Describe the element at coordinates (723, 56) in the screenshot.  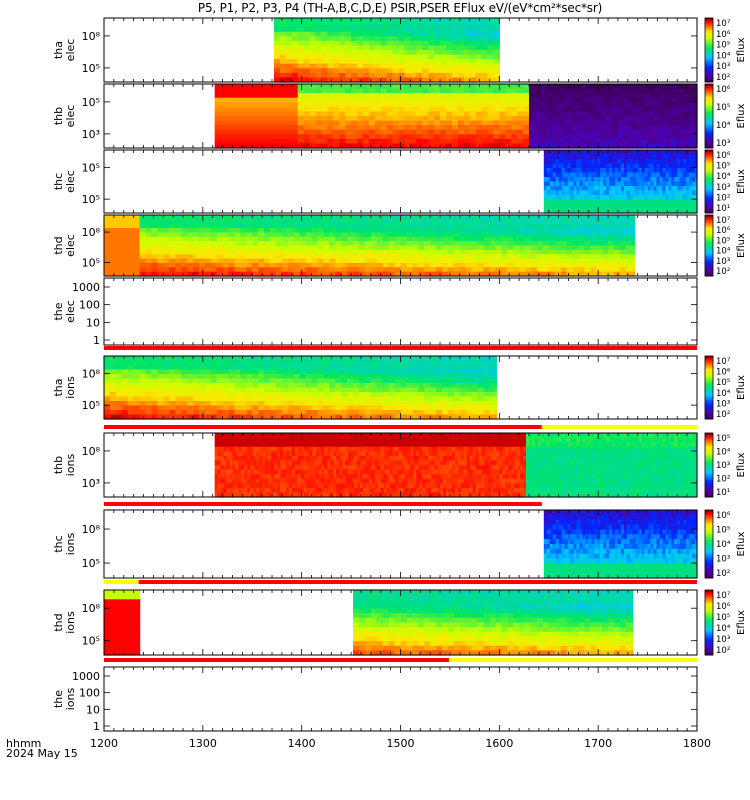
I see `colorbar-tick-label: 10⁴` at that location.